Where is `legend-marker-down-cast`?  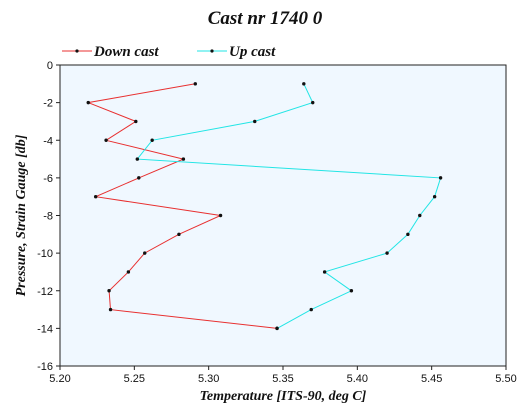 legend-marker-down-cast is located at coordinates (77, 51).